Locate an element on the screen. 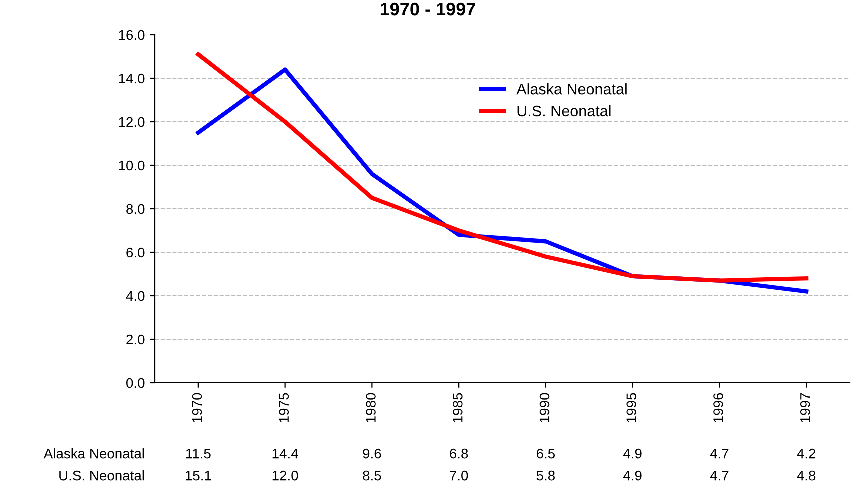 The height and width of the screenshot is (489, 856). data-label: 12.0 is located at coordinates (285, 475).